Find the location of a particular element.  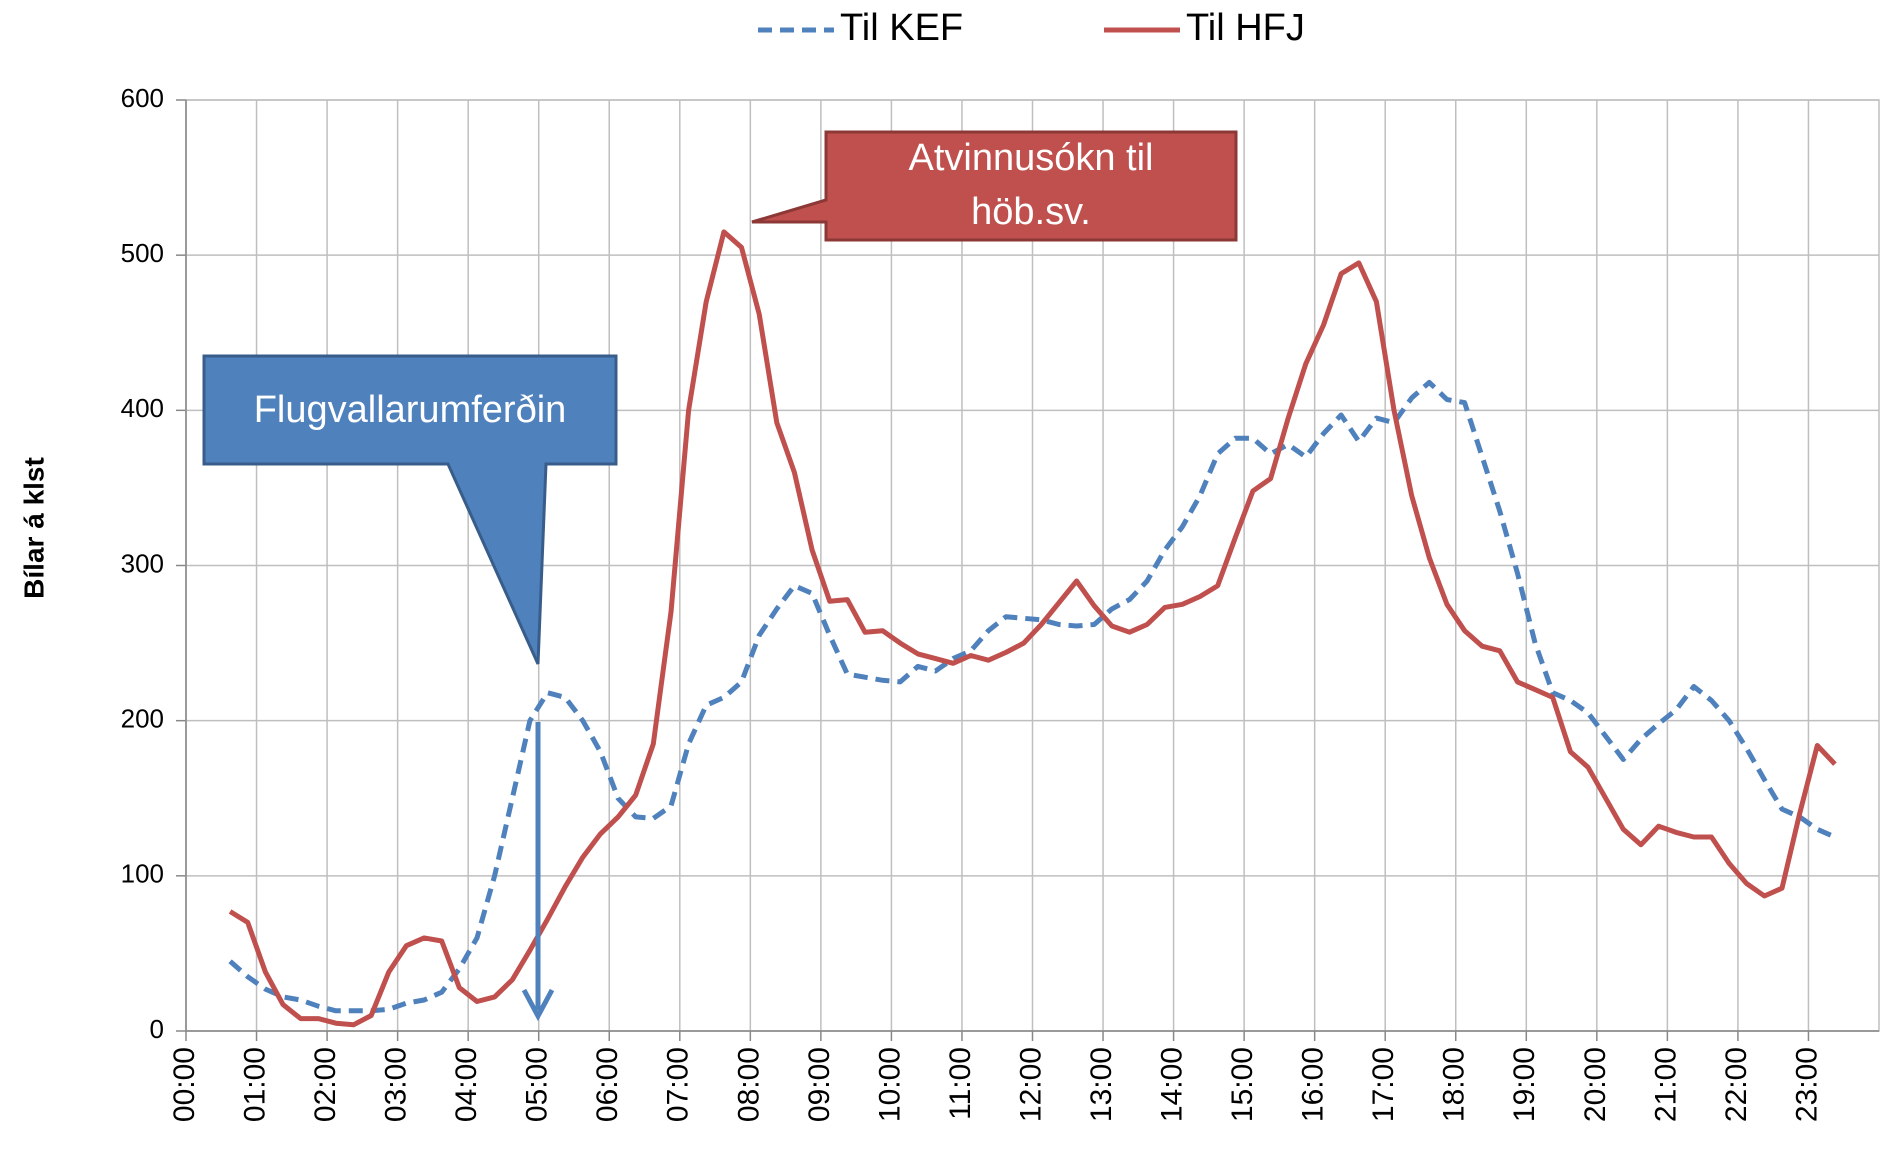

callout-blue: Flugvallarumferðin is located at coordinates (410, 509).